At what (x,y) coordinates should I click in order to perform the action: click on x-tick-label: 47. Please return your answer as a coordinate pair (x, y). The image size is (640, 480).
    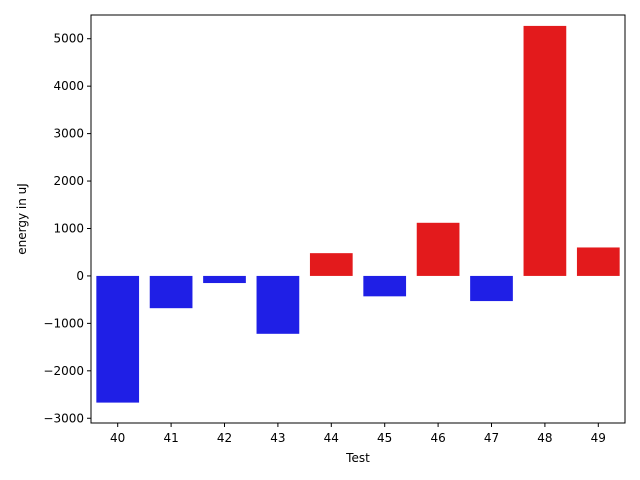
    Looking at the image, I should click on (491, 438).